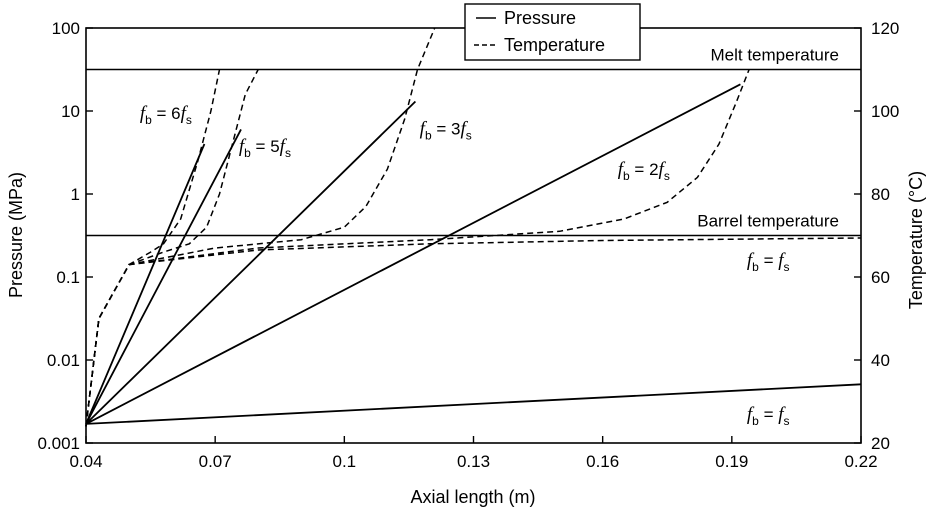 This screenshot has width=933, height=510. I want to click on y-left-tick-label: 0.01, so click(63, 360).